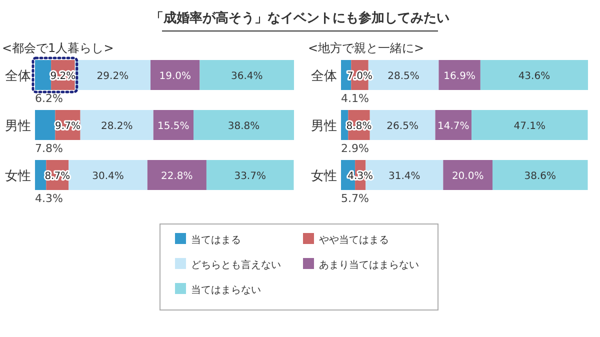 The height and width of the screenshot is (337, 600). I want to click on data-label: 15.5%, so click(174, 126).